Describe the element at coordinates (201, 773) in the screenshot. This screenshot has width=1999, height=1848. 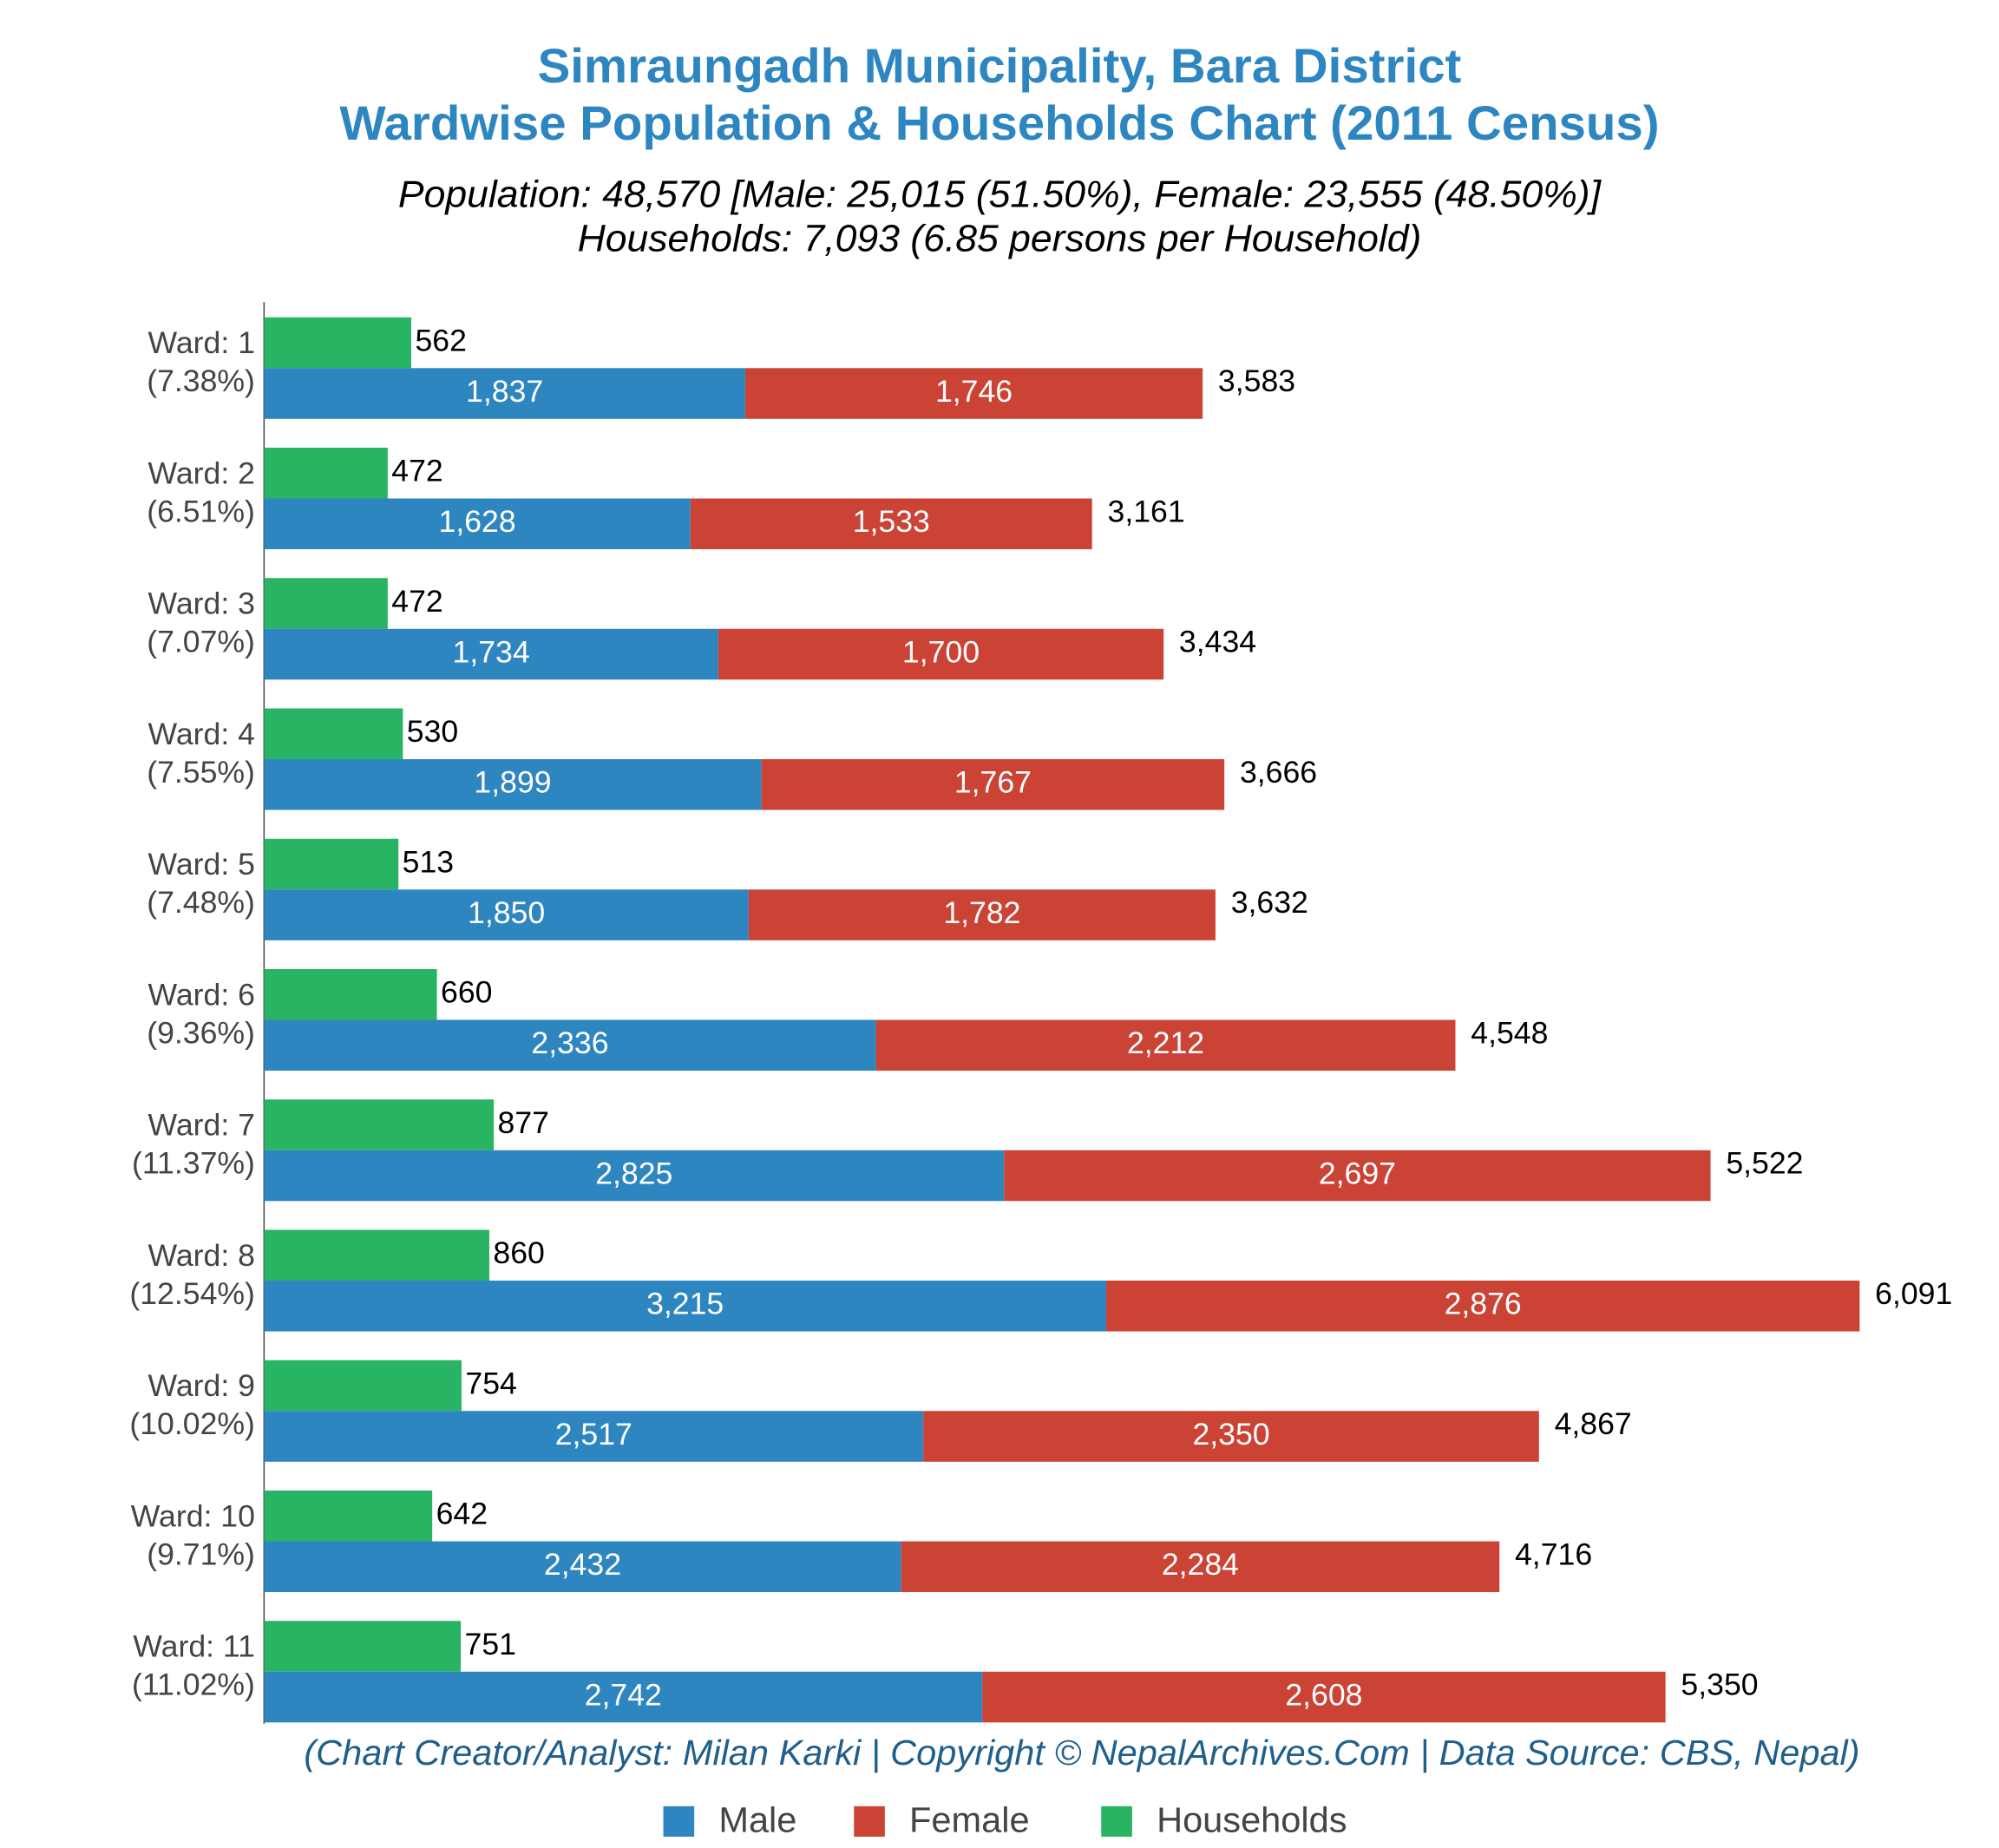
I see `y-tick-label: (7.55%)` at that location.